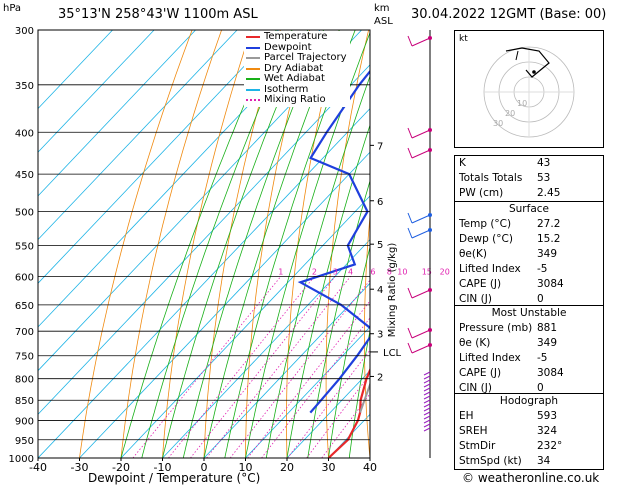  I want to click on km-label: km, so click(382, 8).